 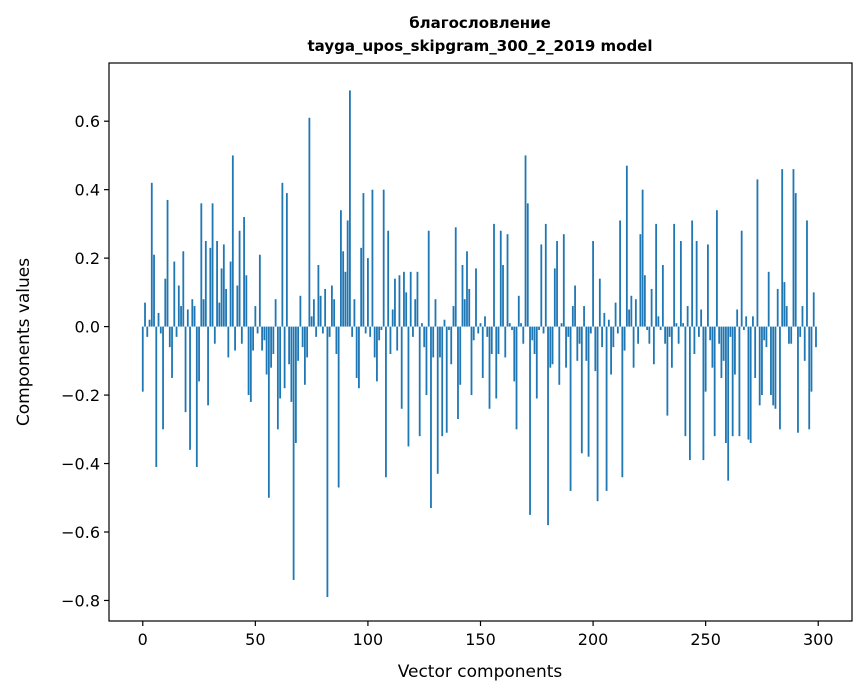 I want to click on y-tick-label: 0.2, so click(x=87, y=258).